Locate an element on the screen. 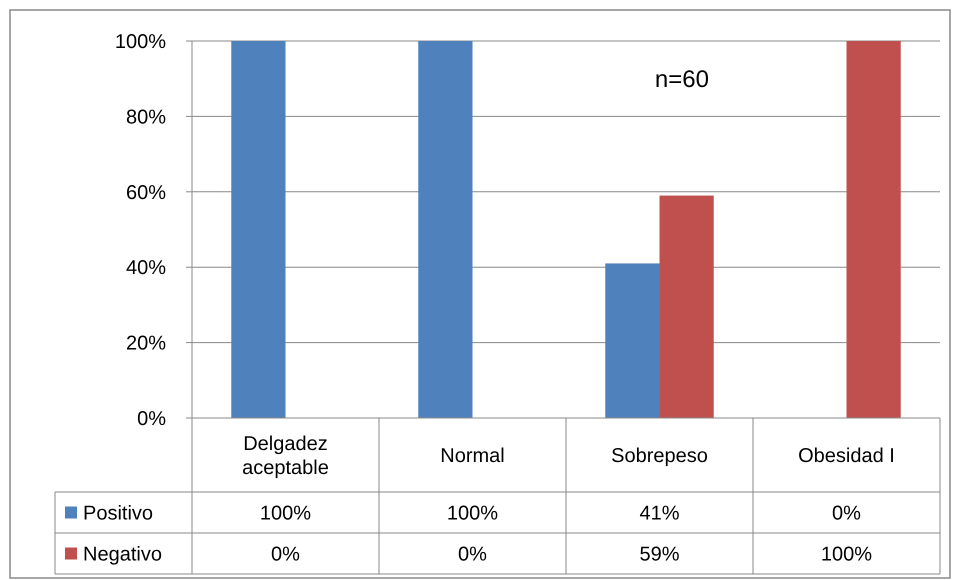 The image size is (954, 580). y-tick-label: 20% is located at coordinates (146, 343).